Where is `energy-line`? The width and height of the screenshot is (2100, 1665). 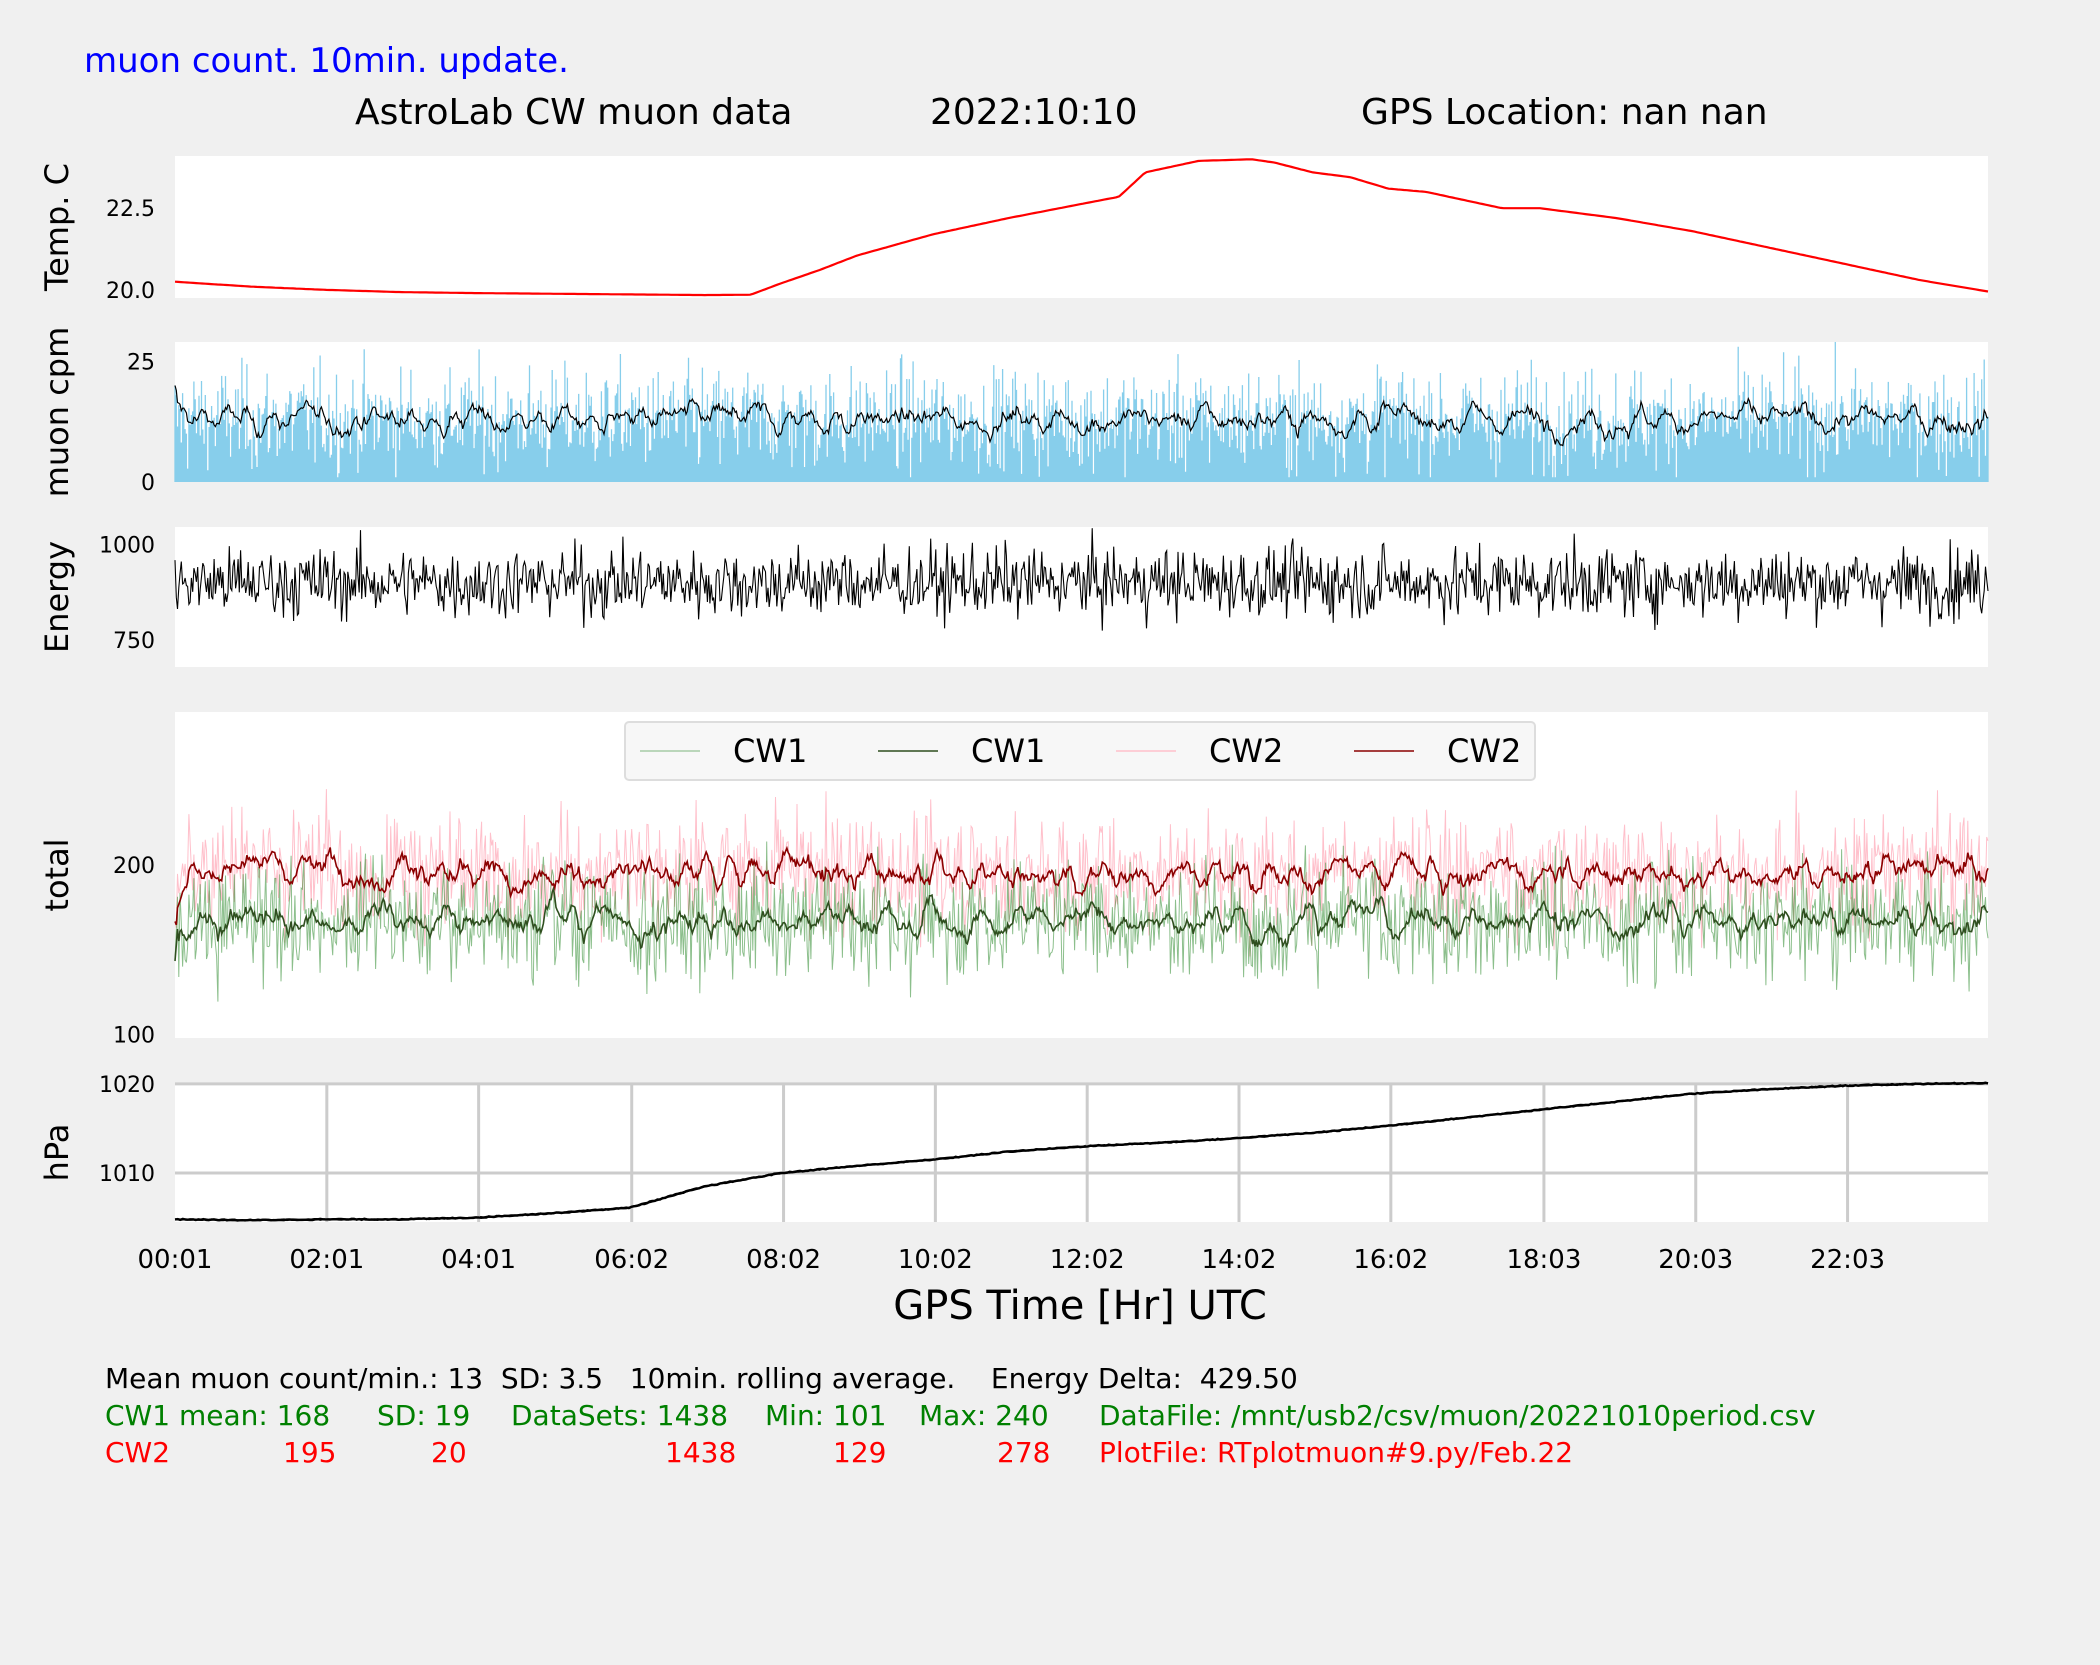
energy-line is located at coordinates (1081, 579).